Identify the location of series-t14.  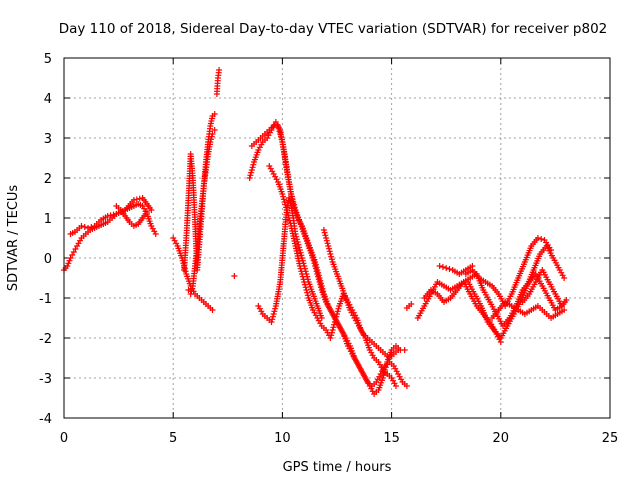
(409, 306).